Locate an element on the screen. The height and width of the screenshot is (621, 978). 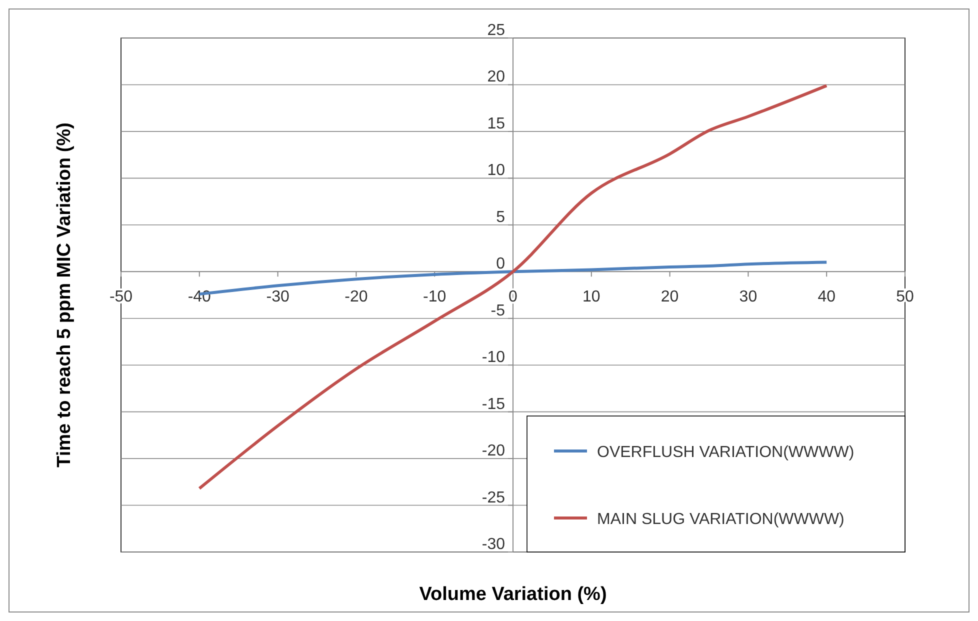
y-tick-label: -30 is located at coordinates (494, 544).